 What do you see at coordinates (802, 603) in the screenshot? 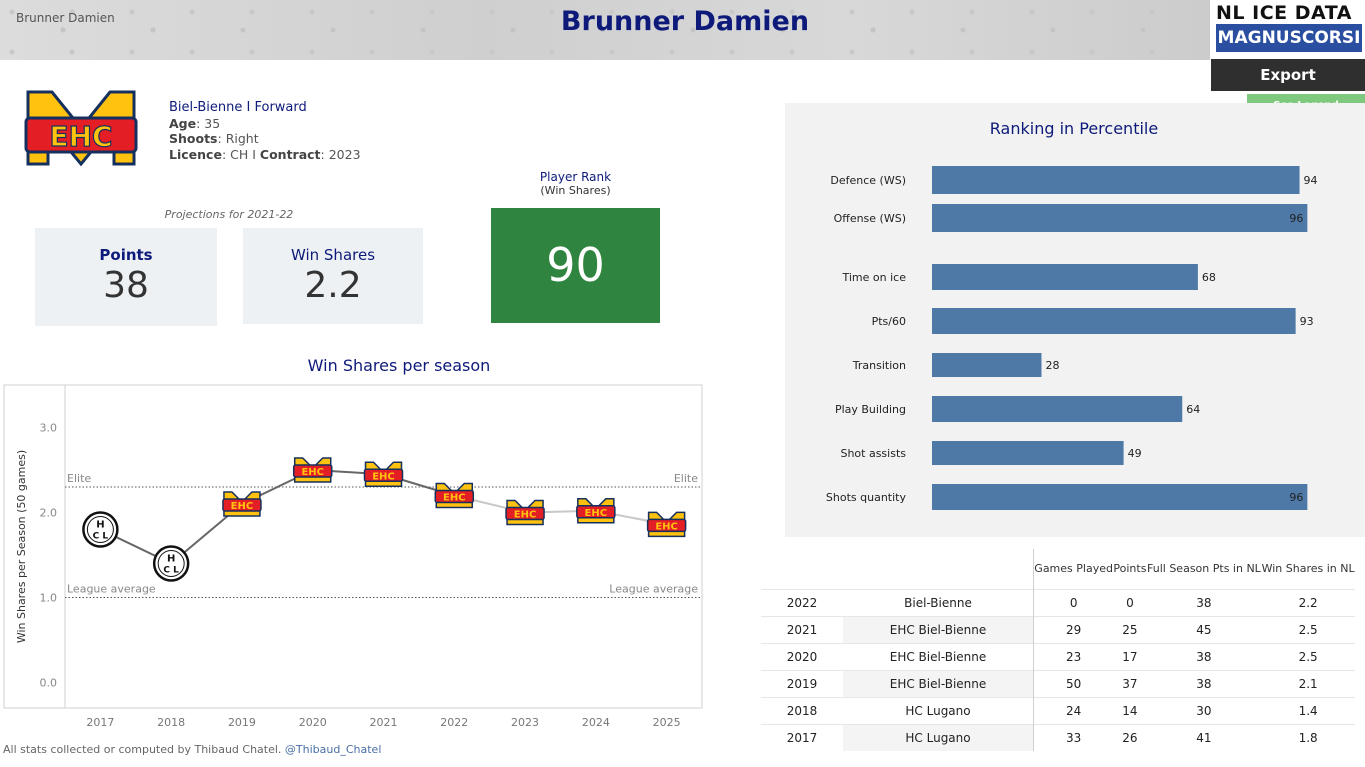
I see `row-year: 2022` at bounding box center [802, 603].